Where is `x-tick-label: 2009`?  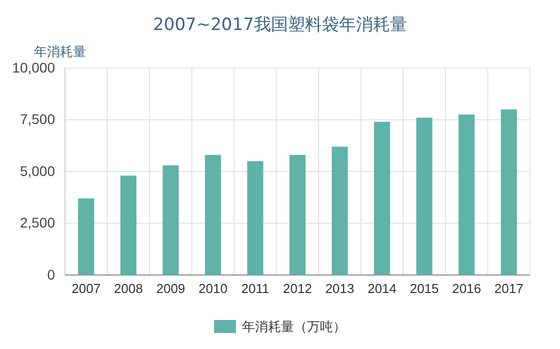 x-tick-label: 2009 is located at coordinates (171, 288).